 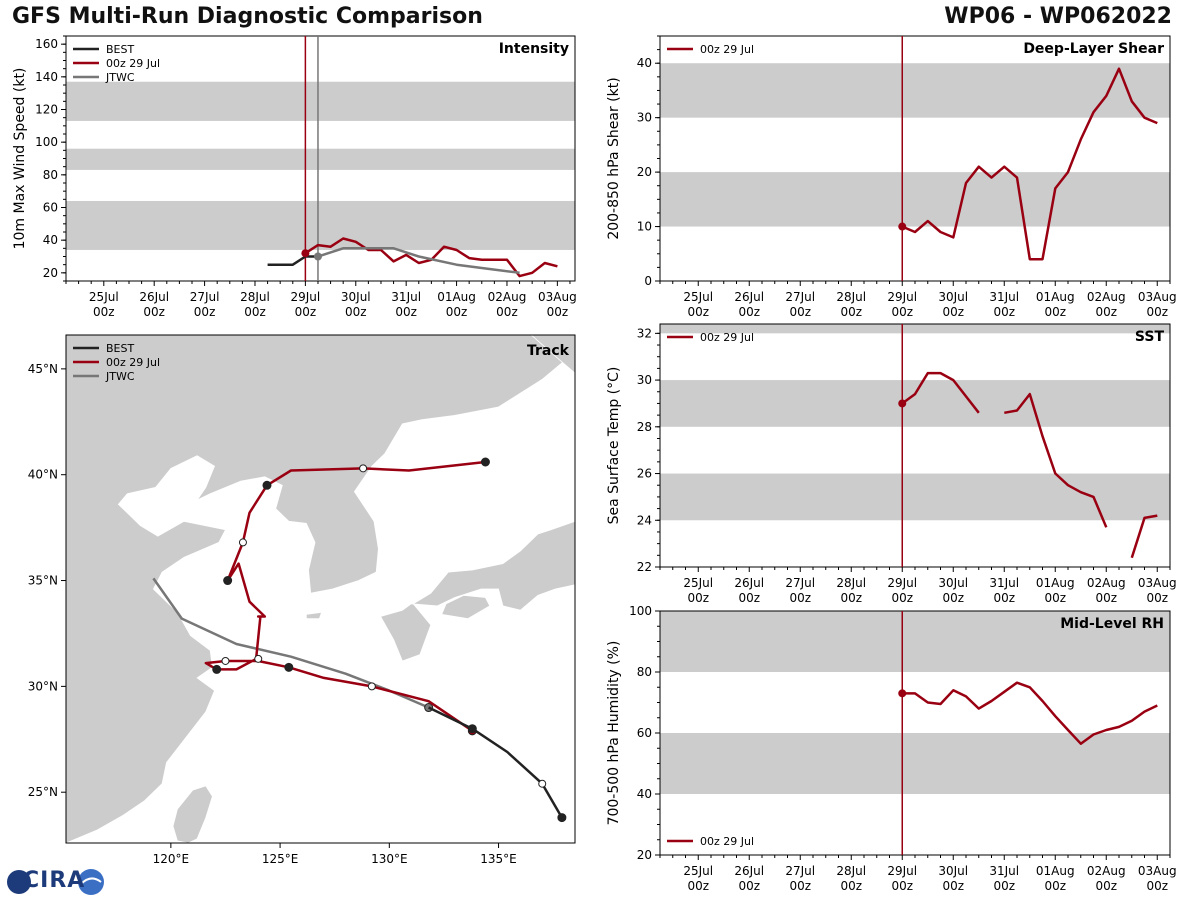 I want to click on sst-xtick-date: 01Aug, so click(x=1055, y=583).